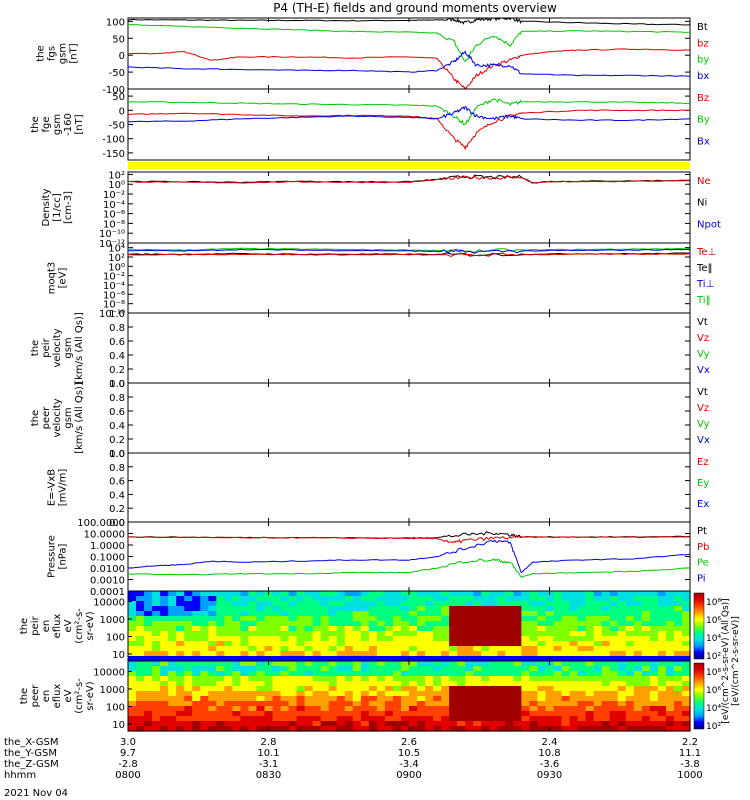 The height and width of the screenshot is (800, 750). I want to click on xaxis-tick-label: 0830, so click(268, 775).